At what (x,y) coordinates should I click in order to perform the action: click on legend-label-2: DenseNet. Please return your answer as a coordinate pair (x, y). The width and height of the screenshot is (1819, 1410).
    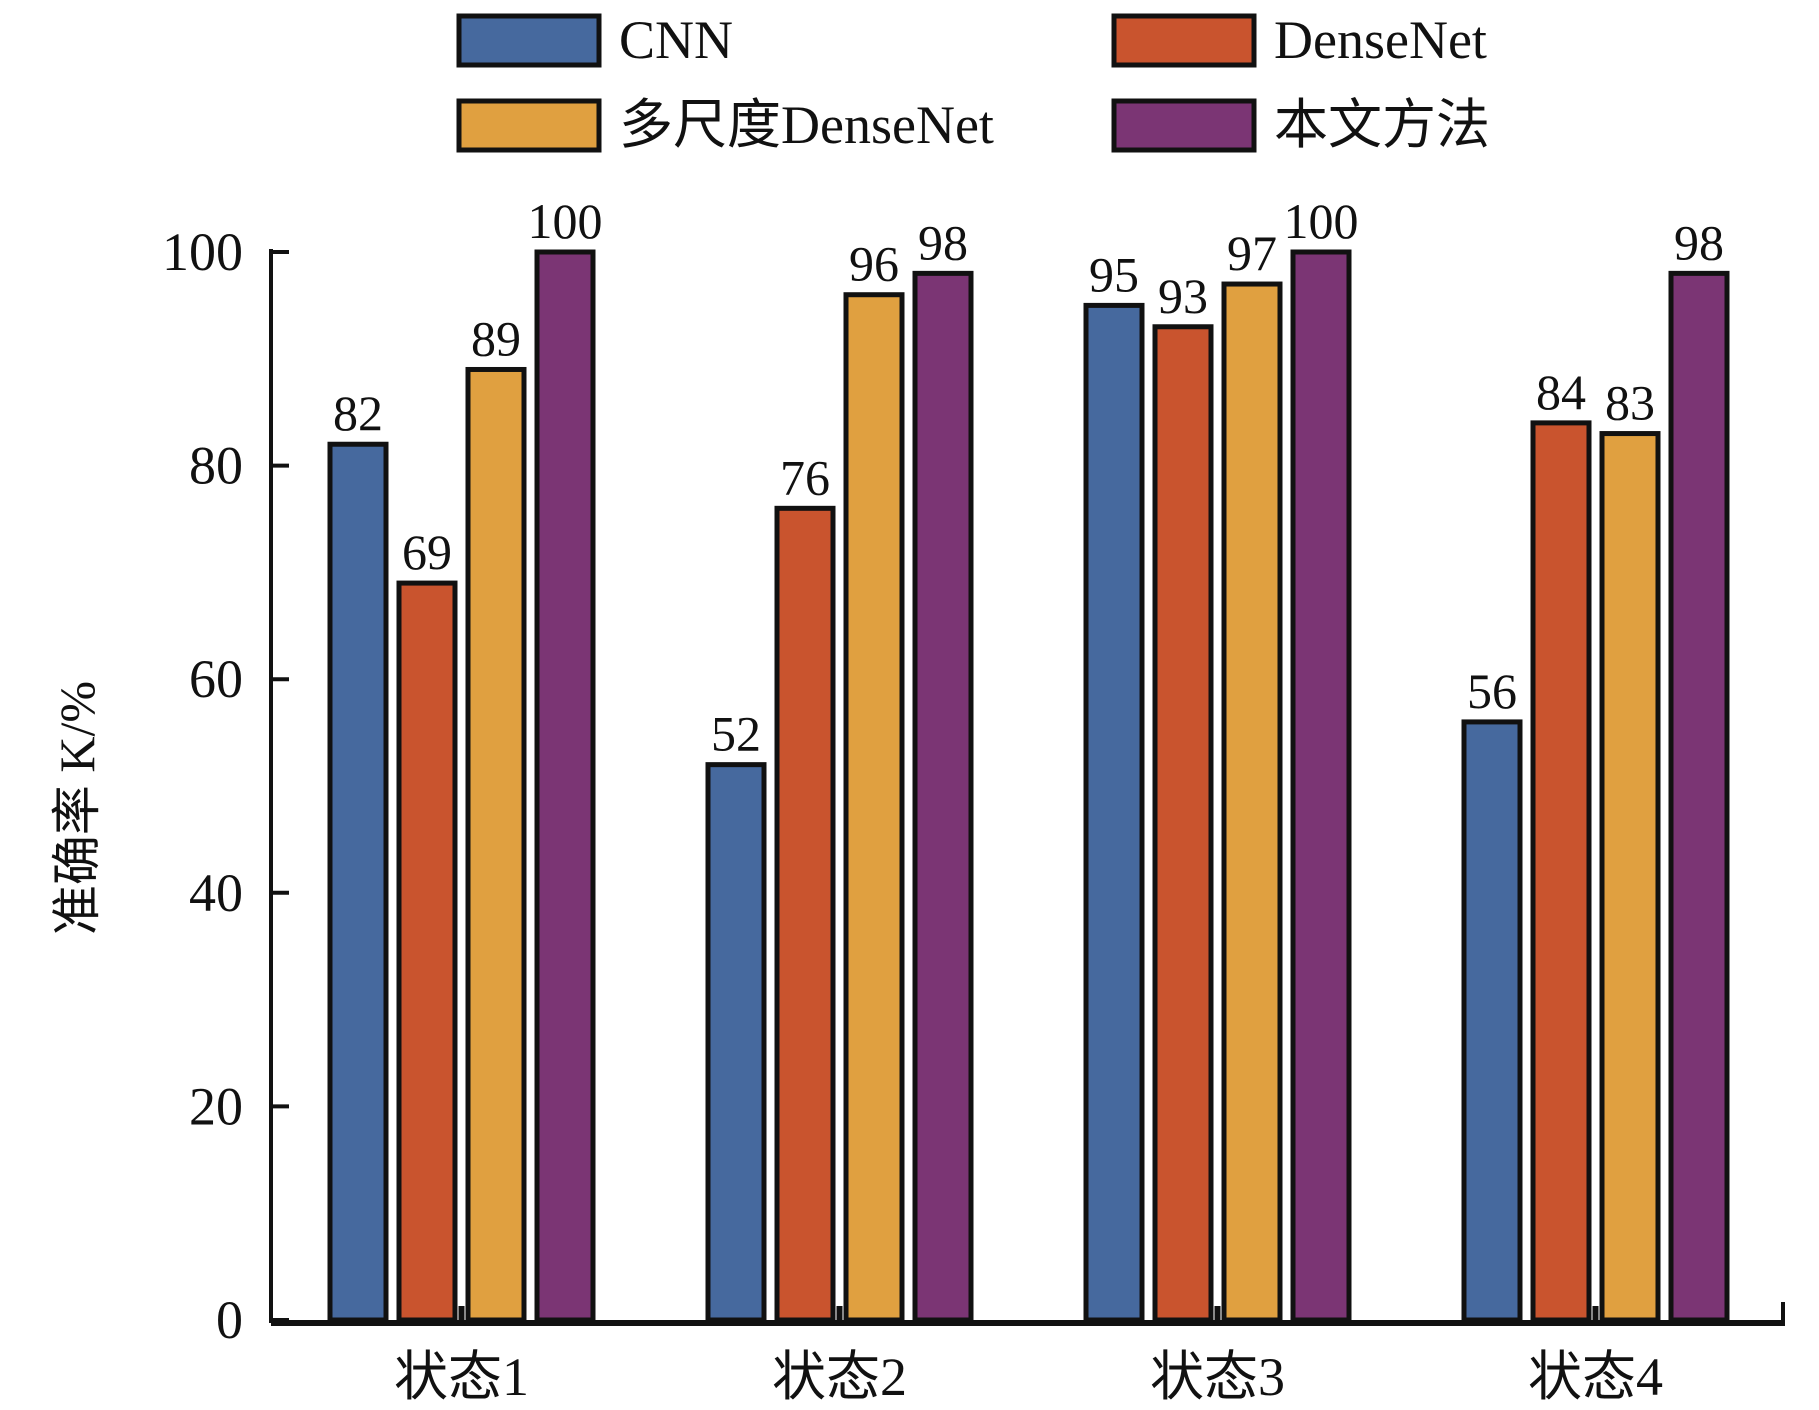
    Looking at the image, I should click on (1380, 40).